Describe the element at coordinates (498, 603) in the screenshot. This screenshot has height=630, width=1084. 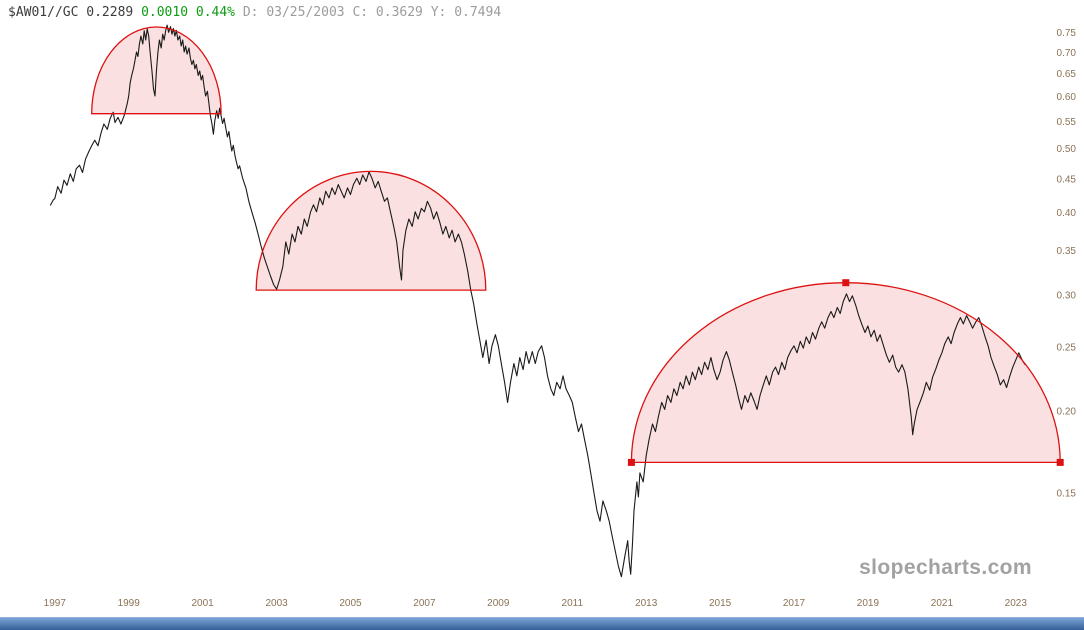
I see `x-axis-label: 2009` at that location.